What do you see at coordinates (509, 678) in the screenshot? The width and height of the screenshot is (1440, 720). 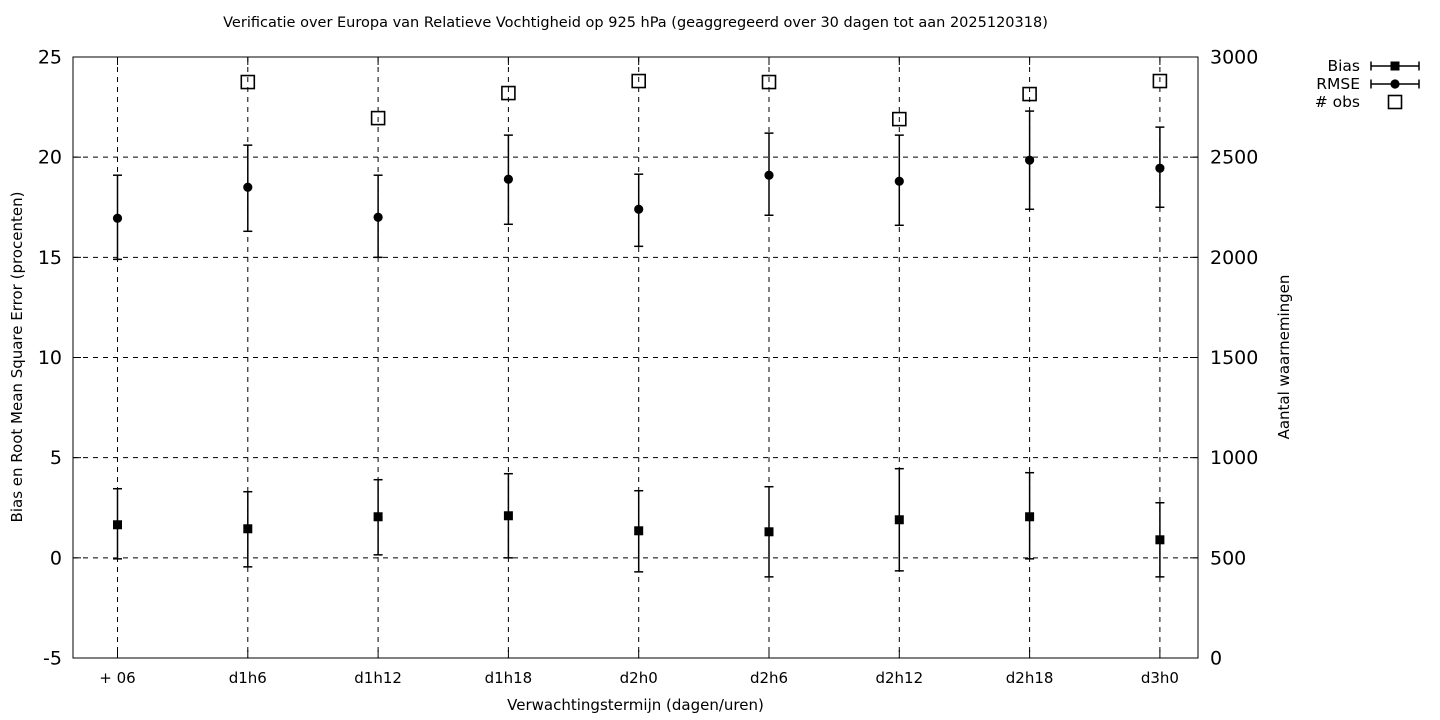 I see `x-tick-label: d1h18` at bounding box center [509, 678].